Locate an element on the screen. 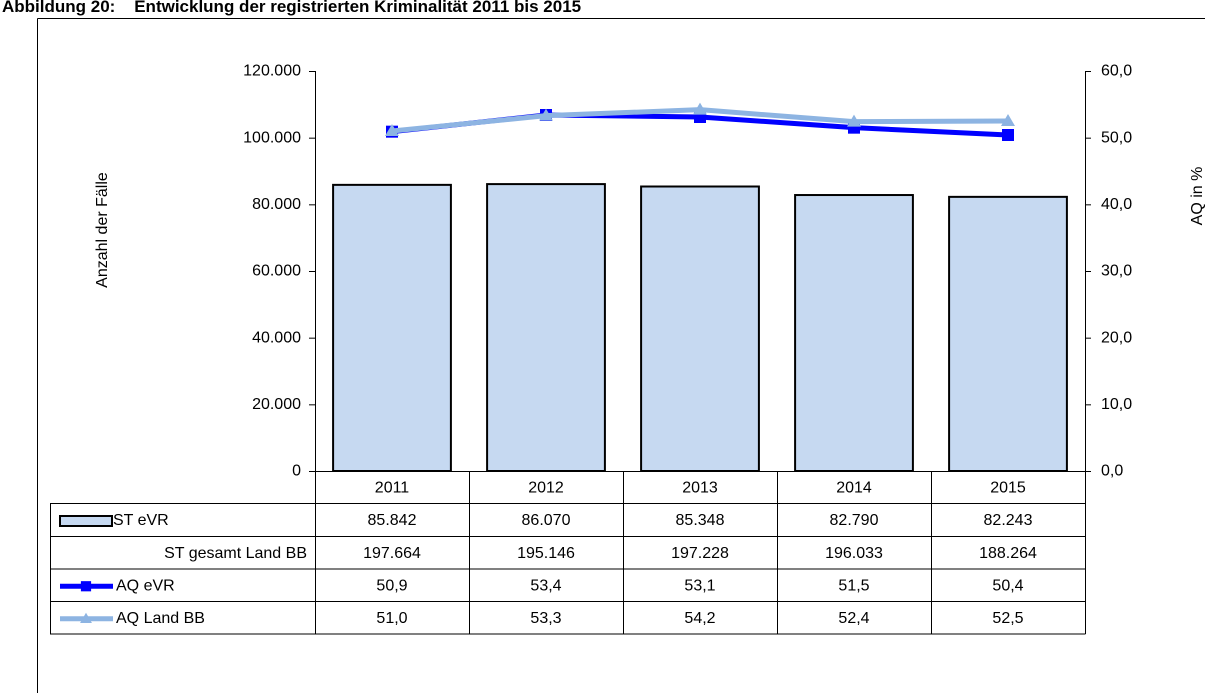  table-value: 196.033 is located at coordinates (854, 553).